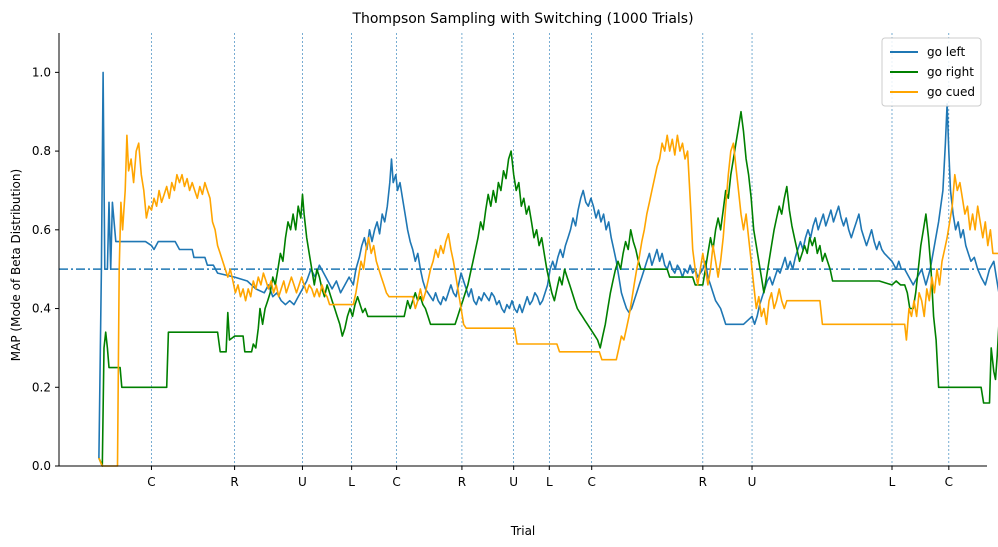 This screenshot has height=547, width=998. What do you see at coordinates (946, 52) in the screenshot?
I see `legend-label-0: go left` at bounding box center [946, 52].